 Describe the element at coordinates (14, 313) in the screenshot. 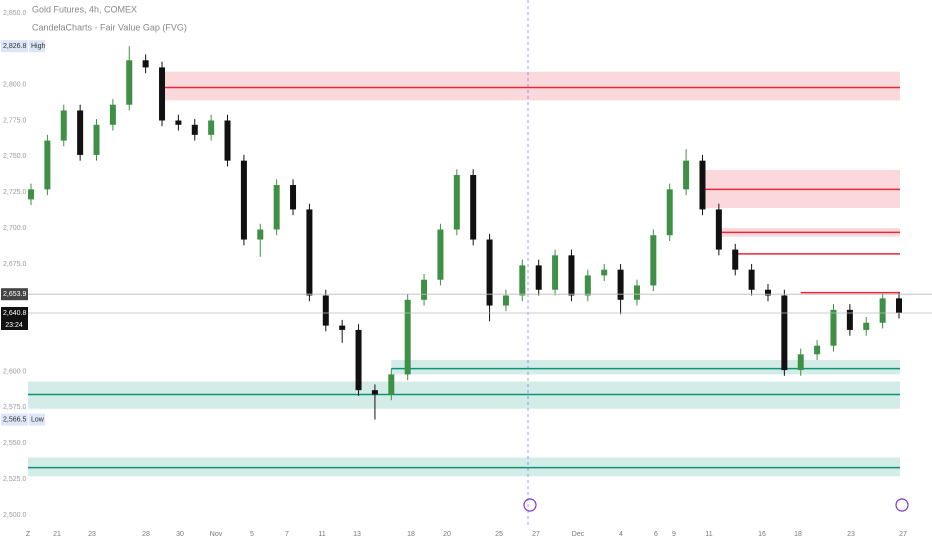

I see `price-tag-label: 2,640.8` at that location.